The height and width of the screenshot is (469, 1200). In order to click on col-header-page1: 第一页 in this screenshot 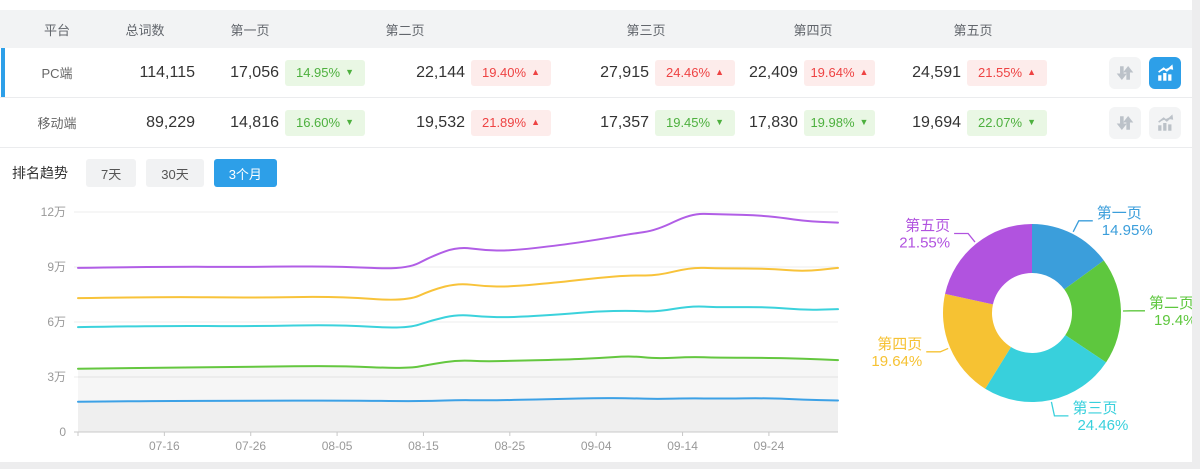, I will do `click(250, 30)`.